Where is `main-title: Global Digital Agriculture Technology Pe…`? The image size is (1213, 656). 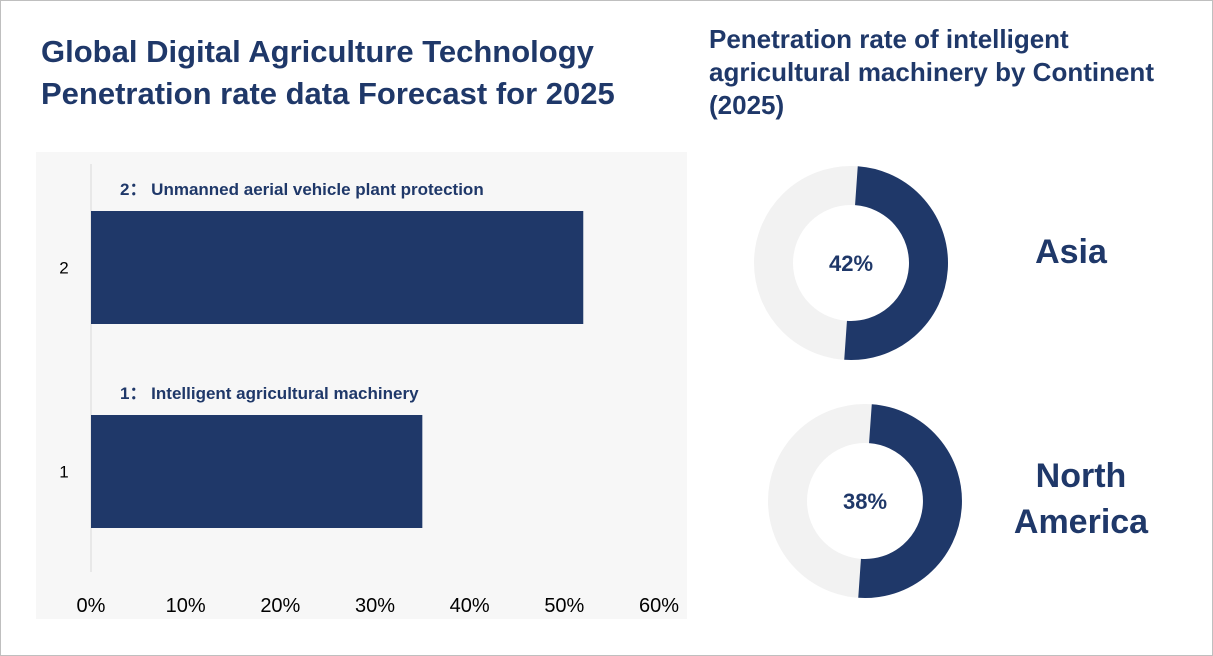 main-title: Global Digital Agriculture Technology Pe… is located at coordinates (328, 72).